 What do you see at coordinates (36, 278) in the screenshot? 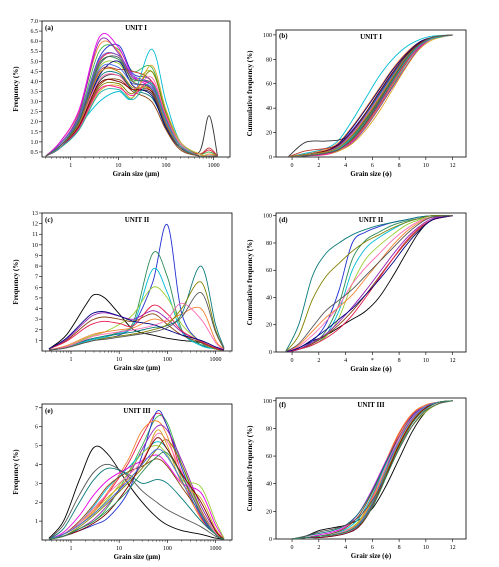
I see `y-tick-label: 7` at bounding box center [36, 278].